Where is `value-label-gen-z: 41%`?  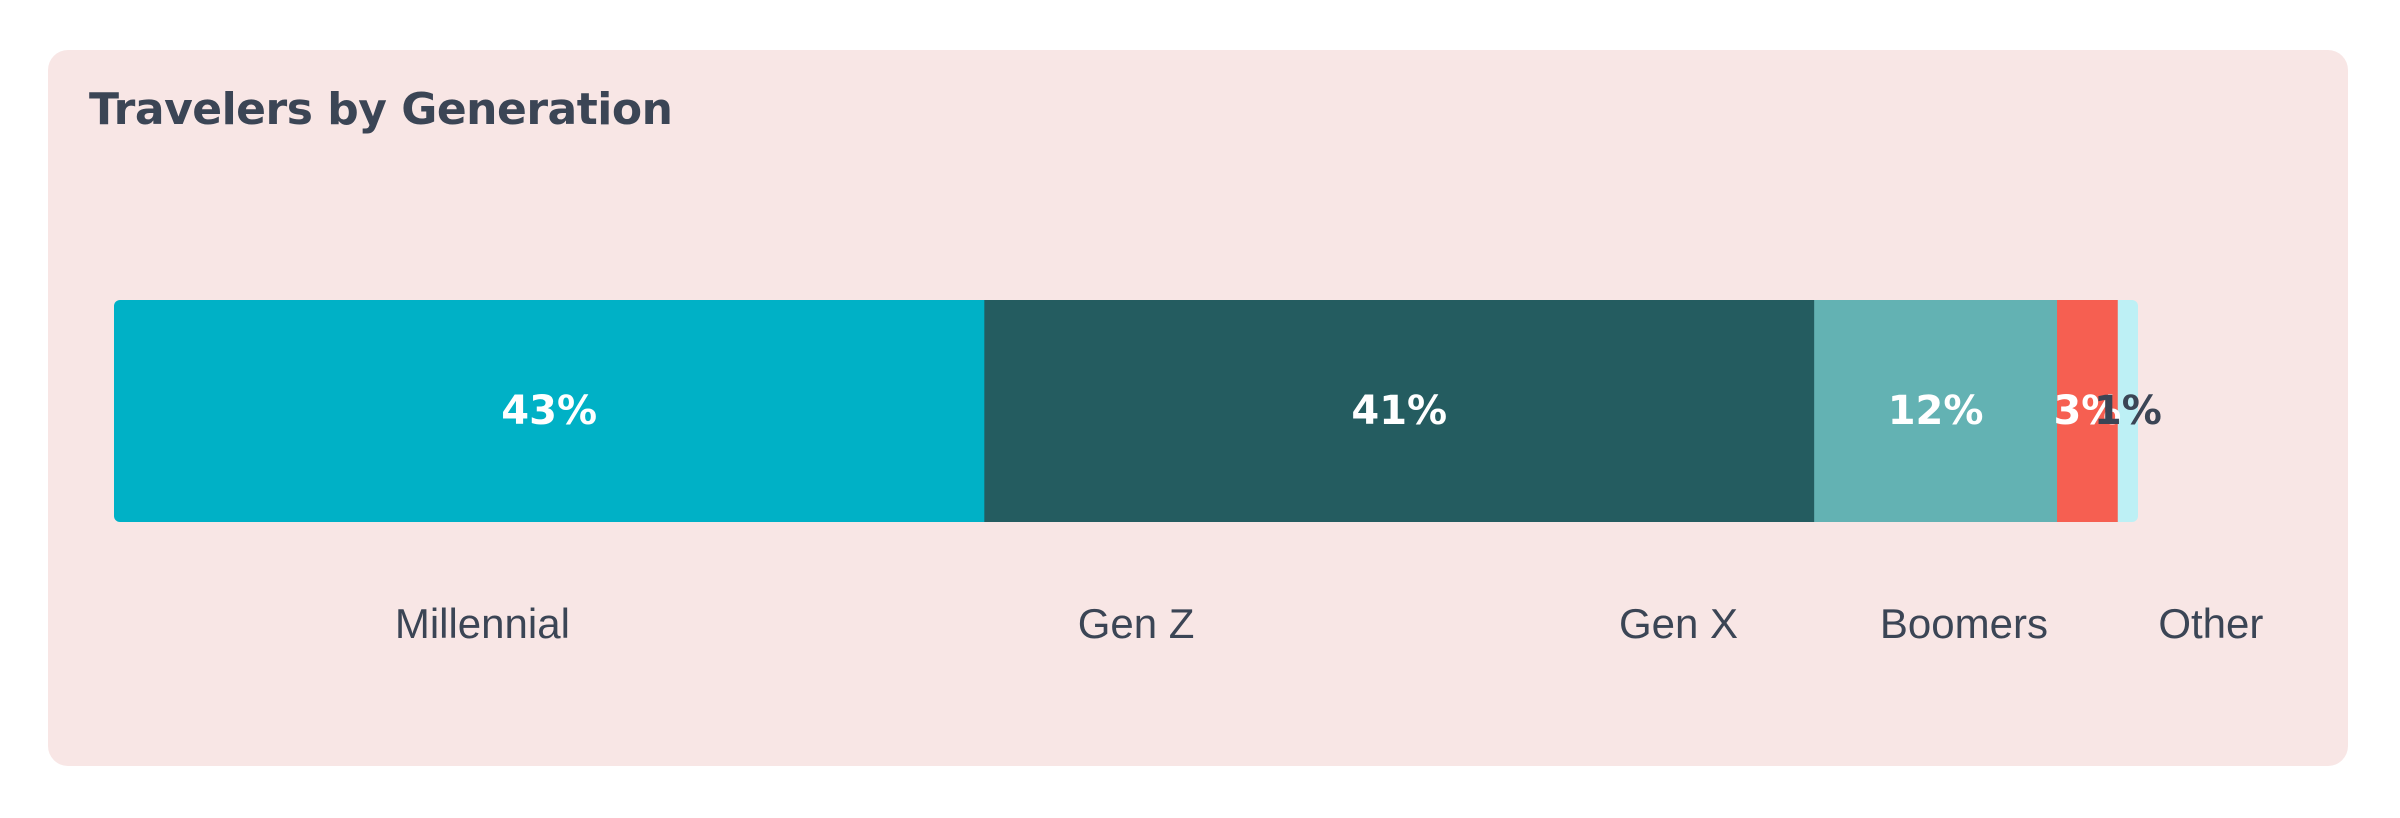
value-label-gen-z: 41% is located at coordinates (1399, 411).